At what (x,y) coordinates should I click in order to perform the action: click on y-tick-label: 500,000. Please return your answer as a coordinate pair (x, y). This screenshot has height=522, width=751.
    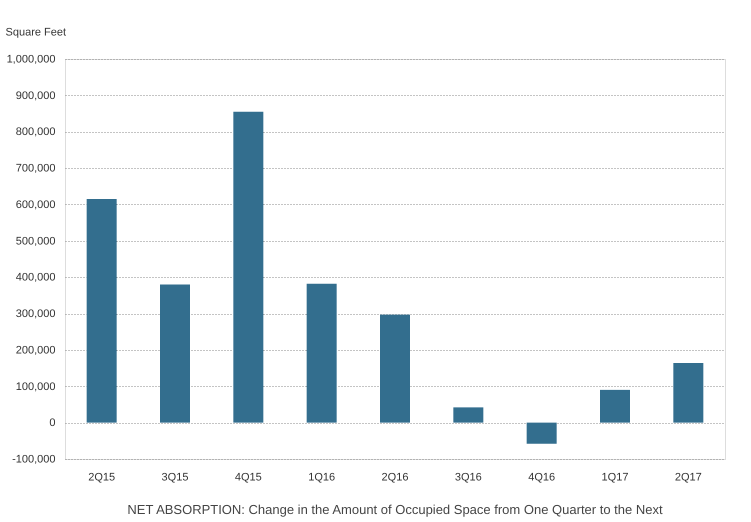
    Looking at the image, I should click on (36, 241).